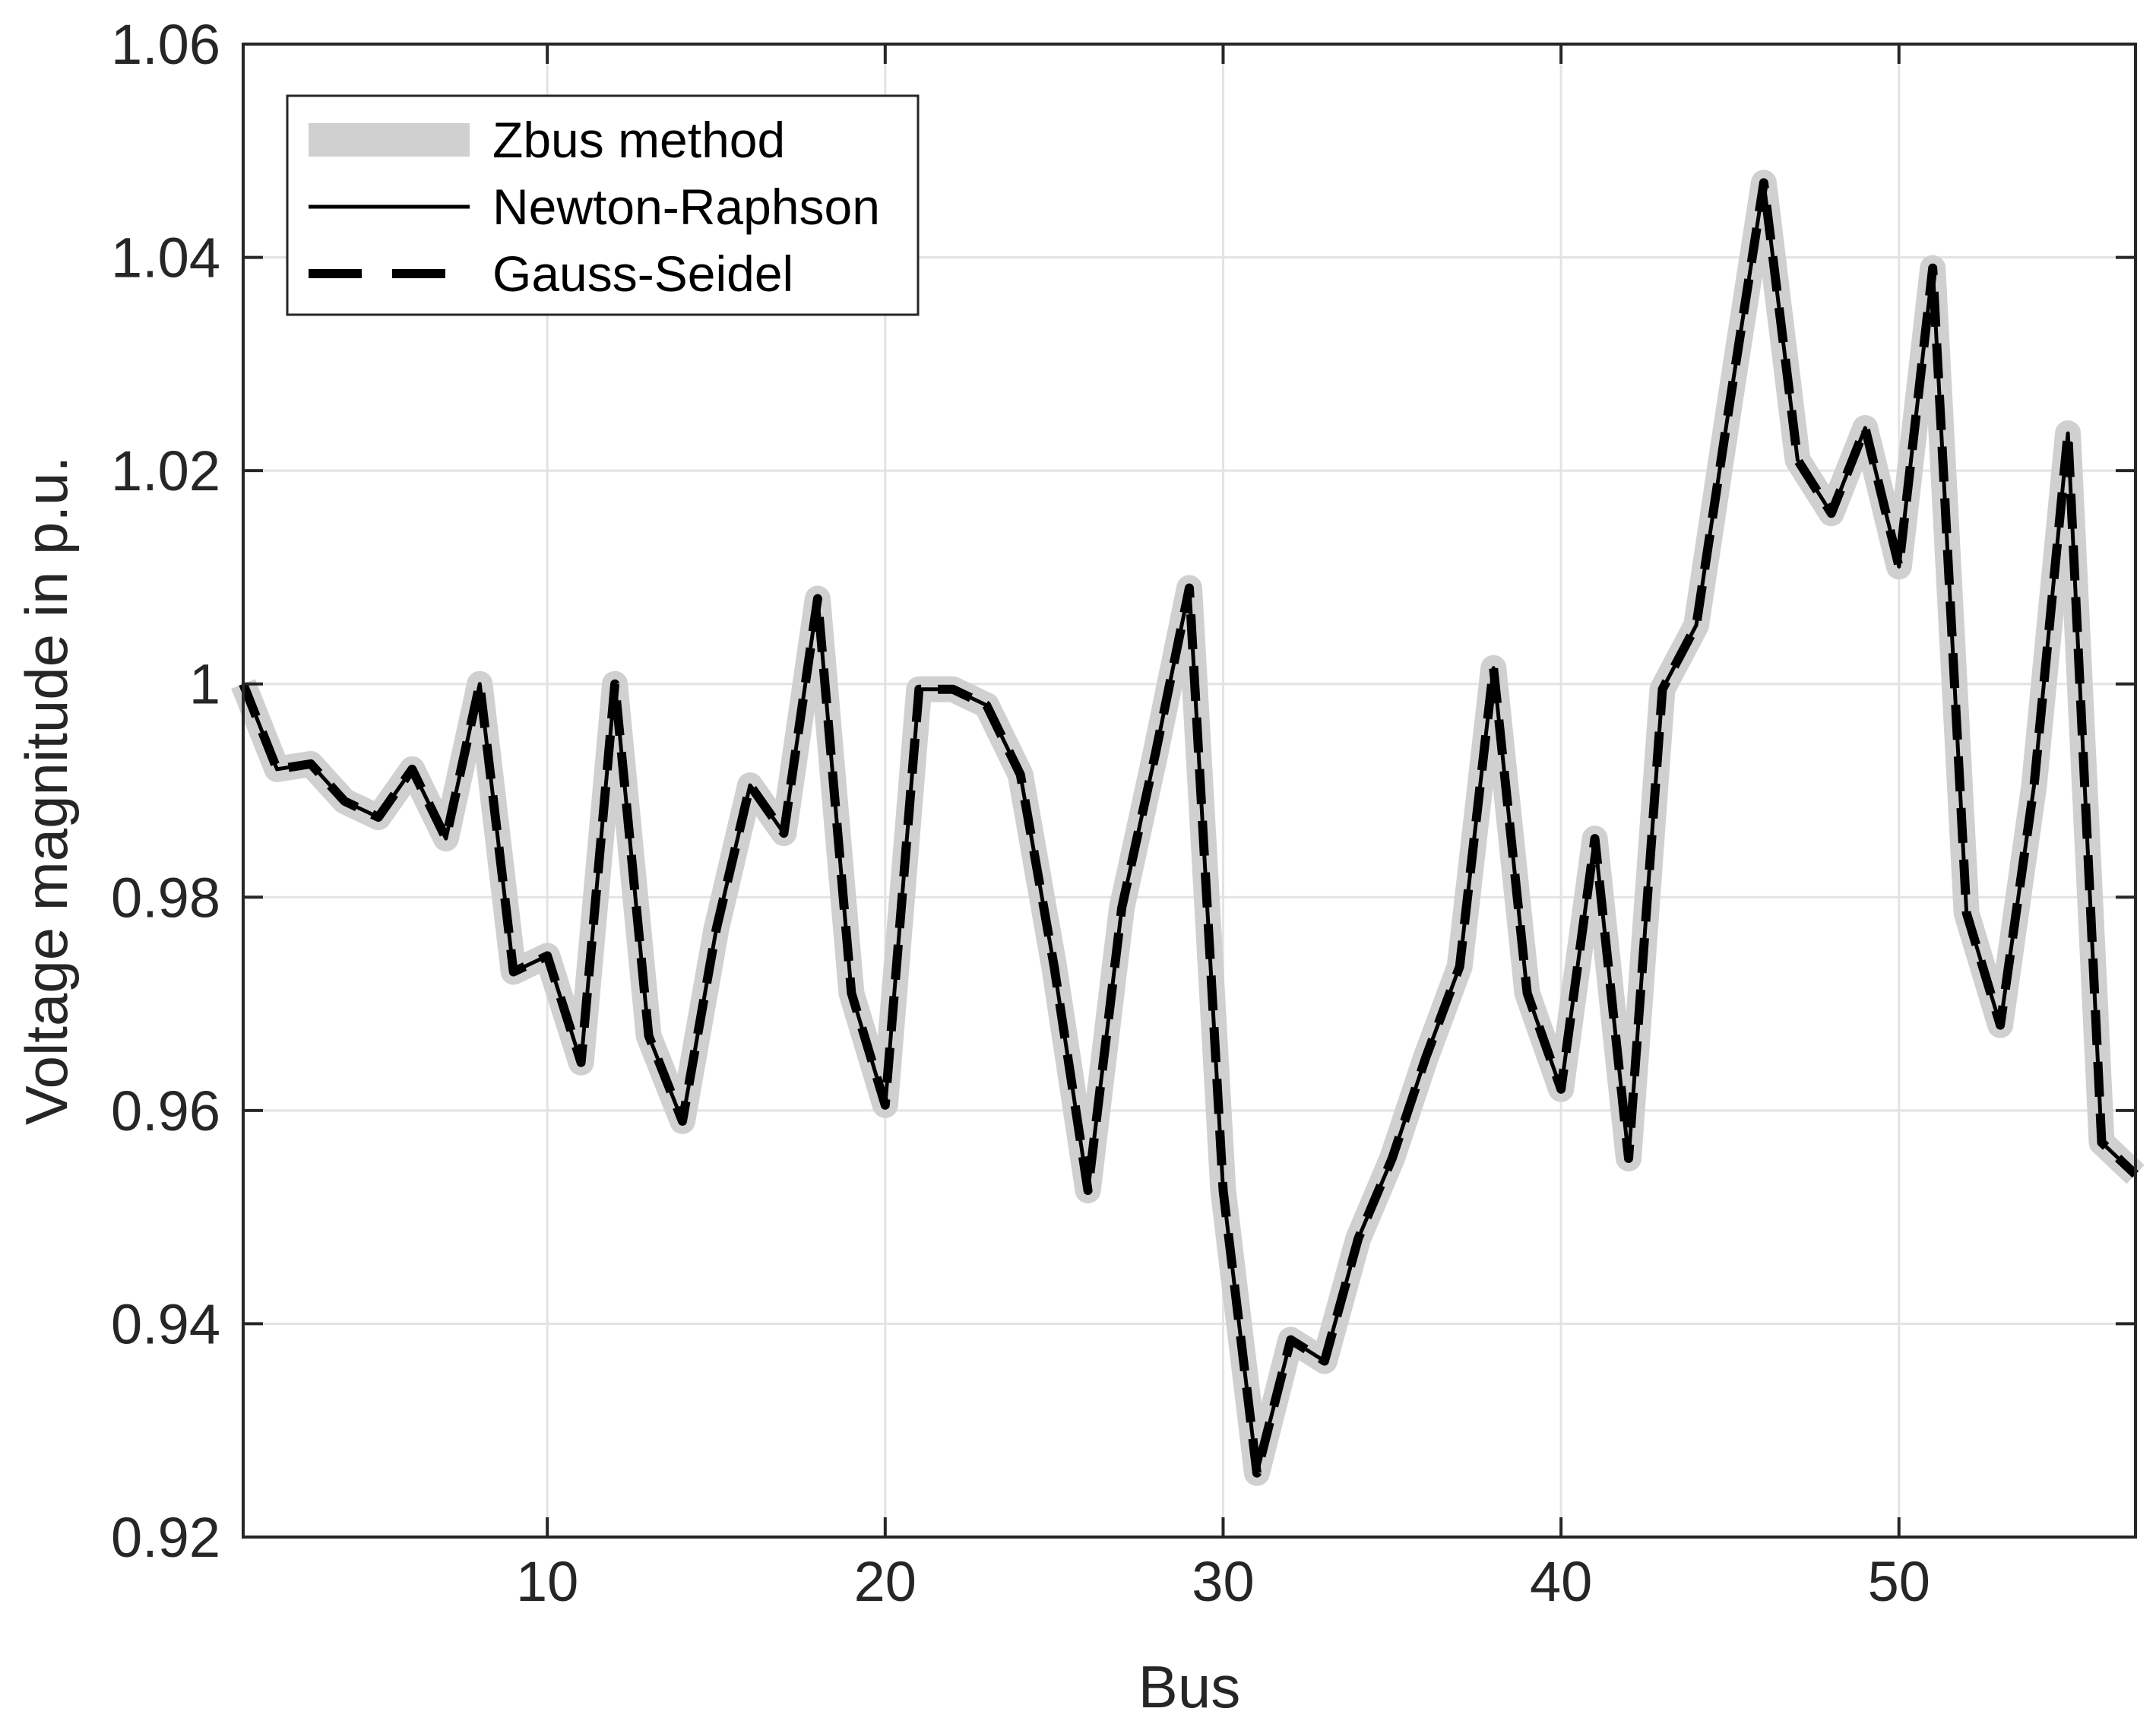 The height and width of the screenshot is (1721, 2156). I want to click on x-tick-label: 10, so click(547, 1581).